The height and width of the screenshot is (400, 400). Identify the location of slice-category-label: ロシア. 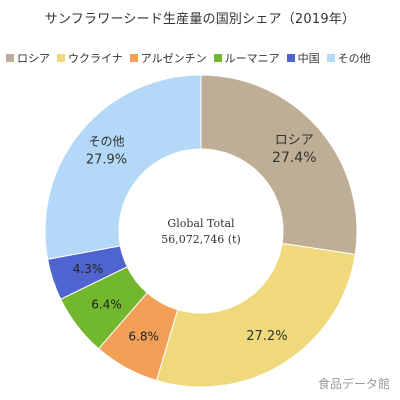
(294, 140).